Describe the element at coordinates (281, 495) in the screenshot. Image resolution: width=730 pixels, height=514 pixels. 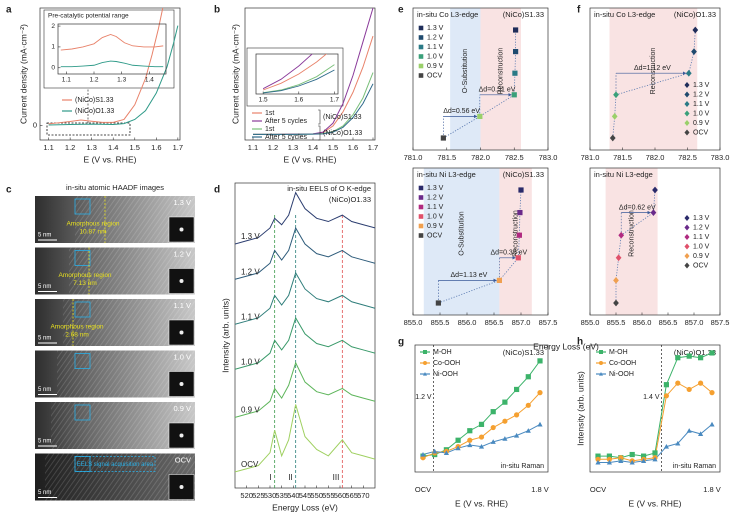
I see `x-tick-label: 535` at that location.